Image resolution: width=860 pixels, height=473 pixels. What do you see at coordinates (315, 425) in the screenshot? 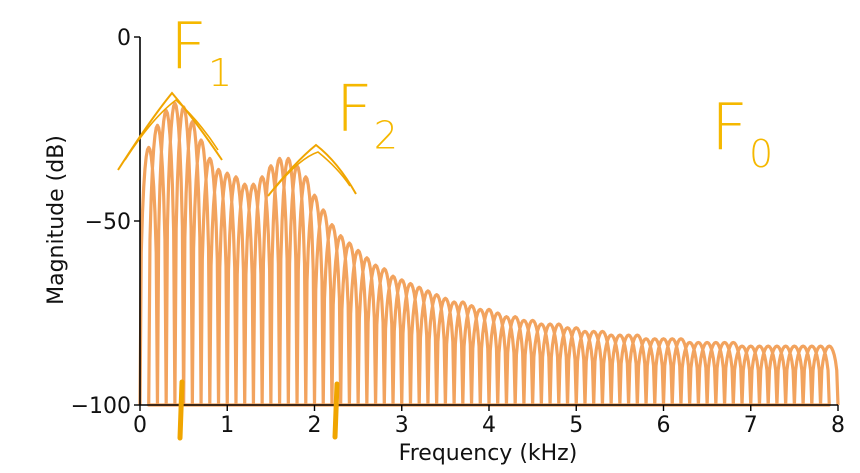
I see `x-tick-label: 2` at bounding box center [315, 425].